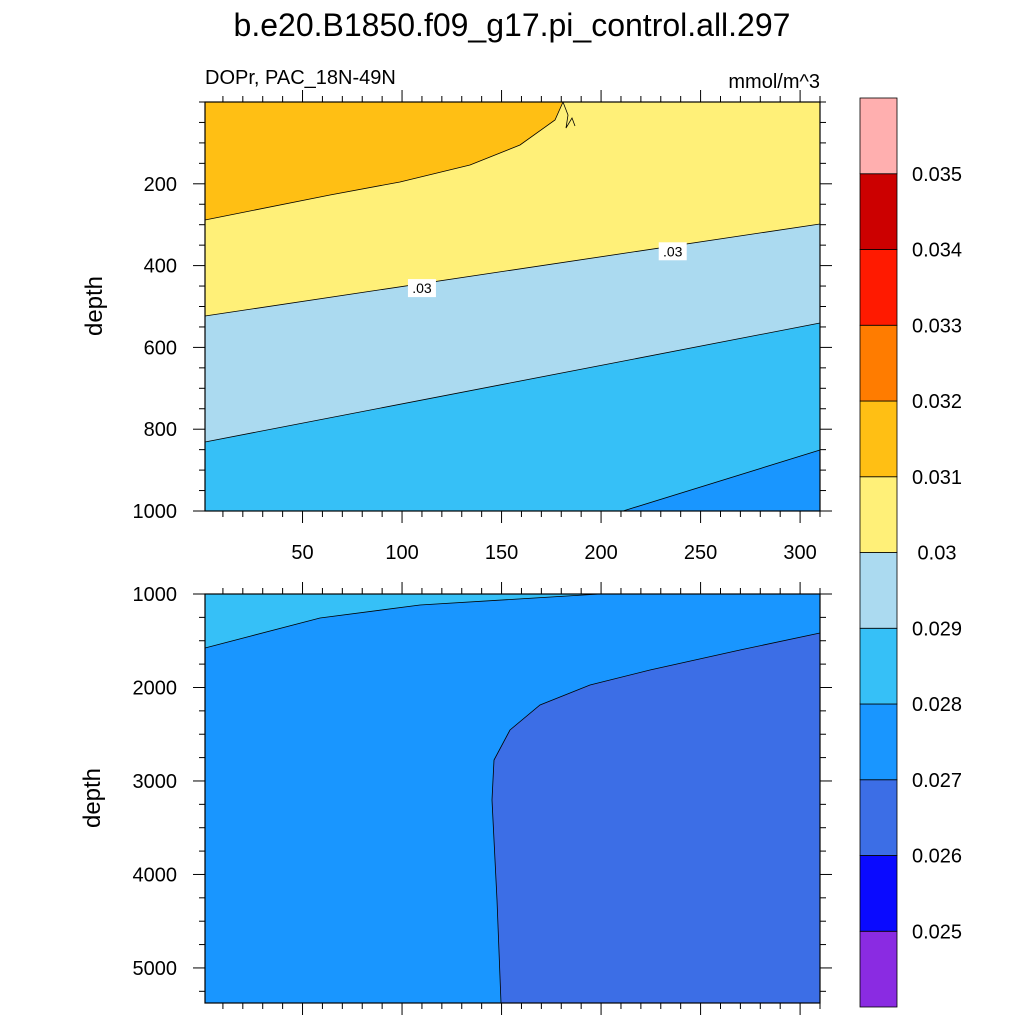 This screenshot has height=1024, width=1024. What do you see at coordinates (937, 857) in the screenshot?
I see `colorbar-label: 0.026` at bounding box center [937, 857].